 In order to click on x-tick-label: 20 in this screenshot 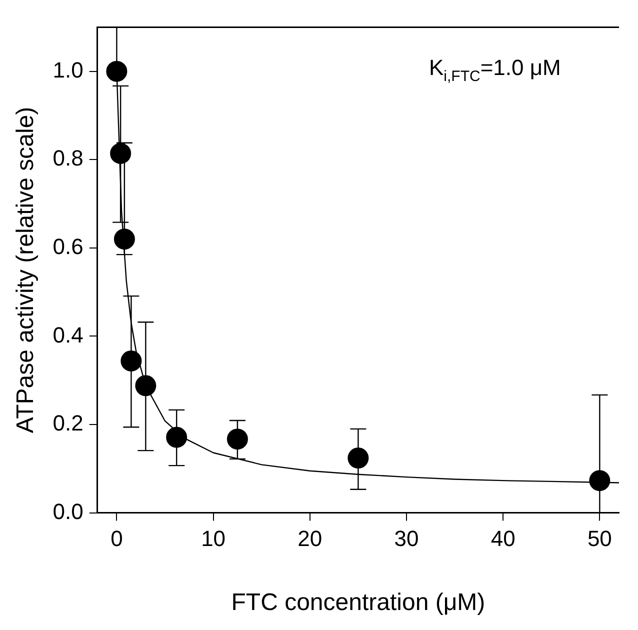, I will do `click(310, 539)`.